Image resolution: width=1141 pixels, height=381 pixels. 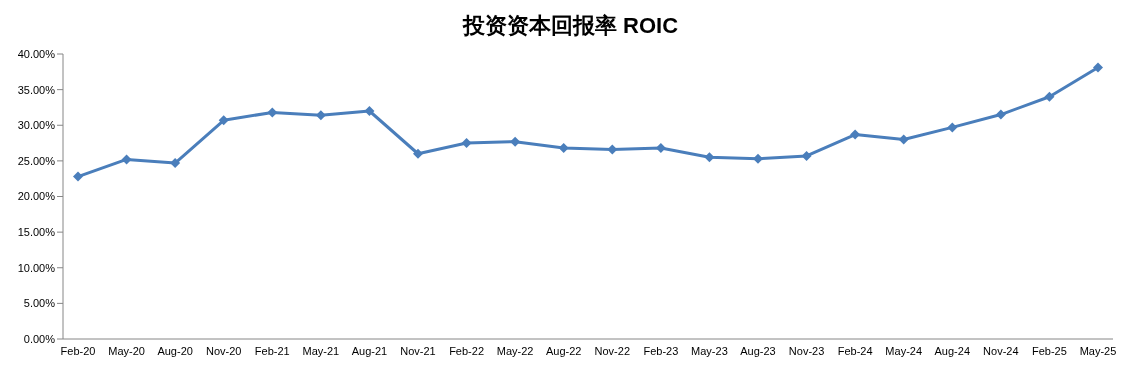 I want to click on chart-title: 投资资本回报率 ROIC, so click(x=570, y=26).